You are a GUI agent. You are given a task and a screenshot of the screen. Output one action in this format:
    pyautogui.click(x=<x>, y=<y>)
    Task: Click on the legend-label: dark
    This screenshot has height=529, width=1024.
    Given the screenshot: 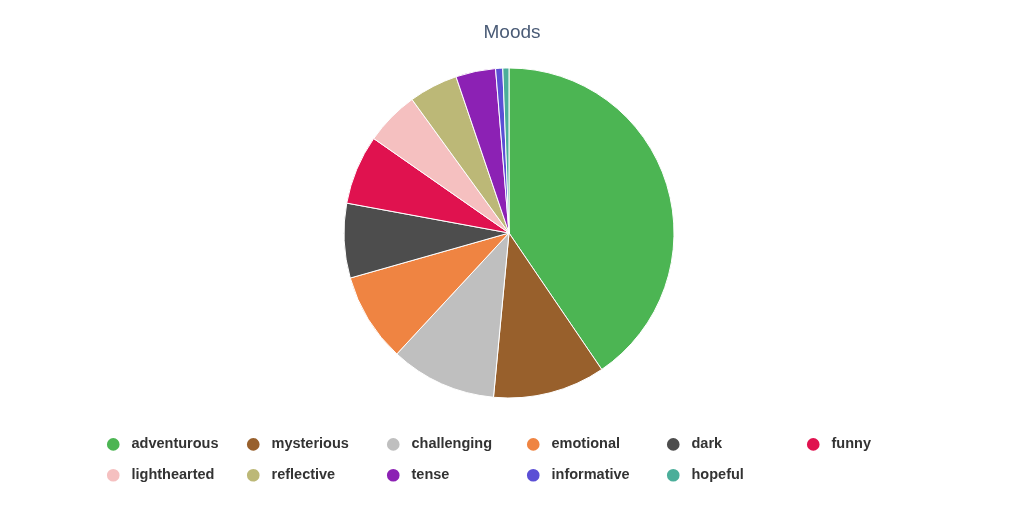 What is the action you would take?
    pyautogui.click(x=707, y=443)
    